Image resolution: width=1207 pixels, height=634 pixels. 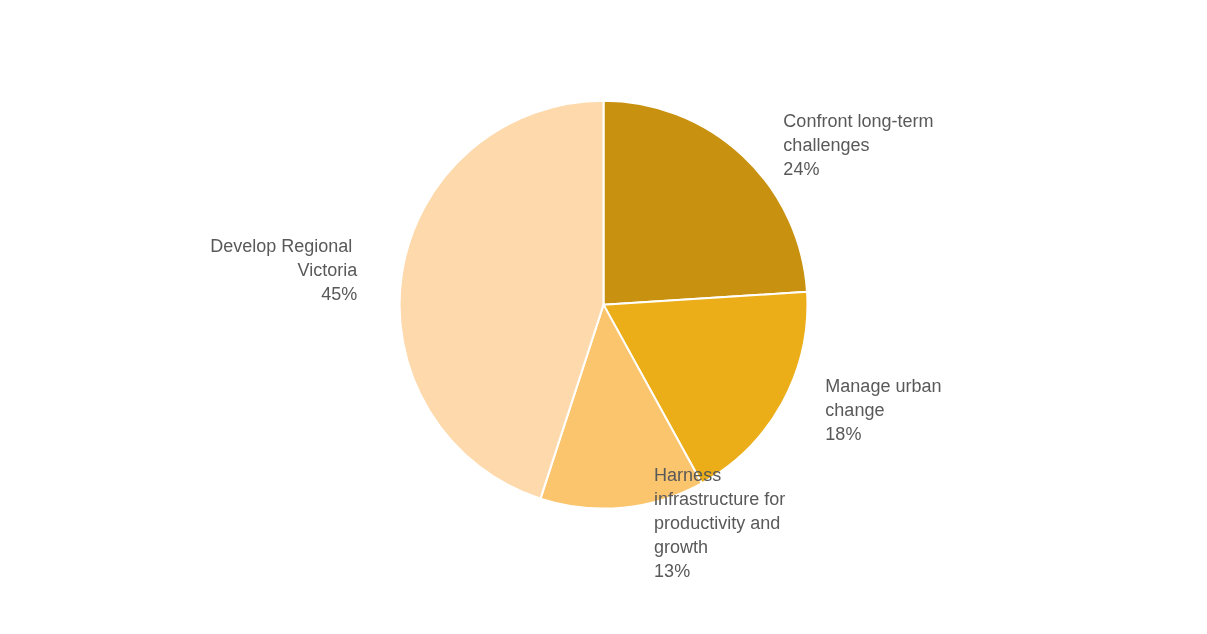 I want to click on slice-label: Develop Regional Victoria, so click(x=284, y=258).